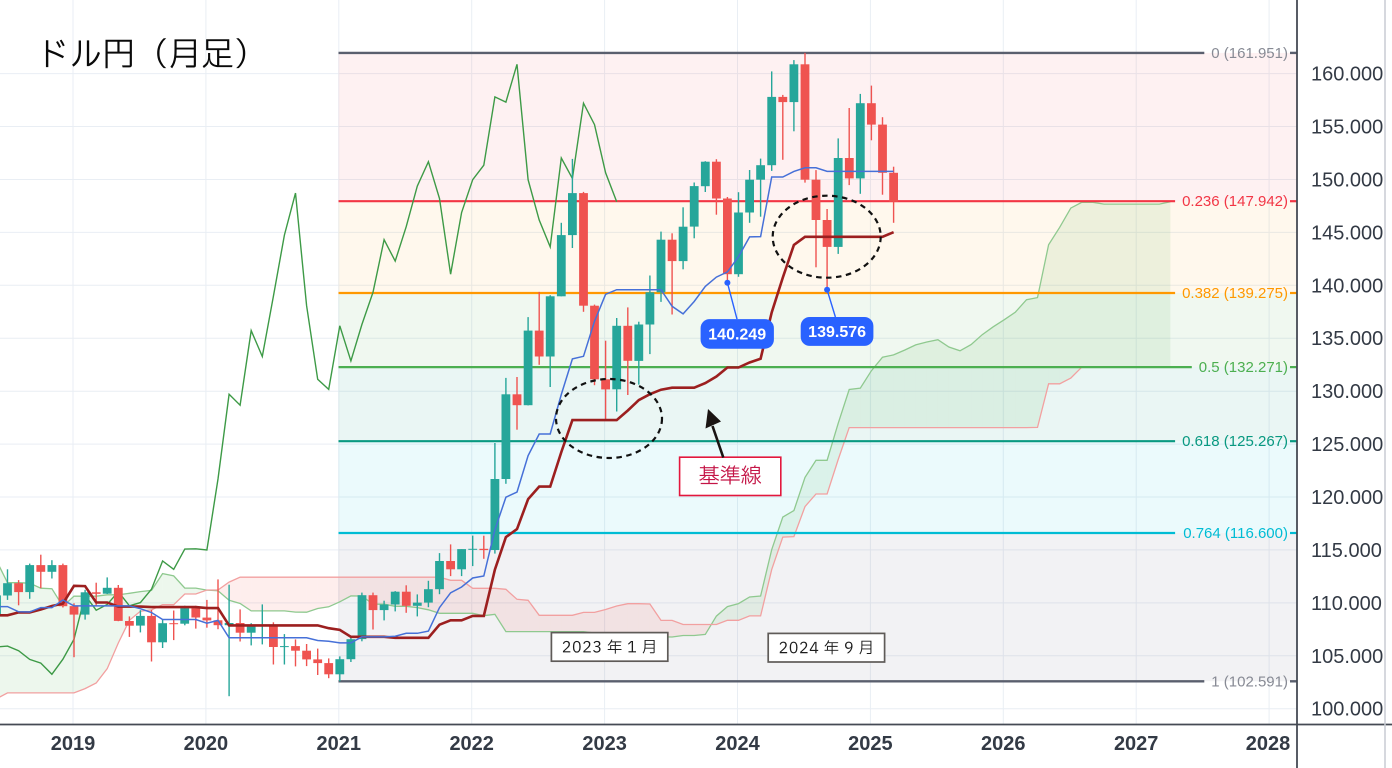 Image resolution: width=1392 pixels, height=768 pixels. I want to click on svg-text: 155.000, so click(1347, 128).